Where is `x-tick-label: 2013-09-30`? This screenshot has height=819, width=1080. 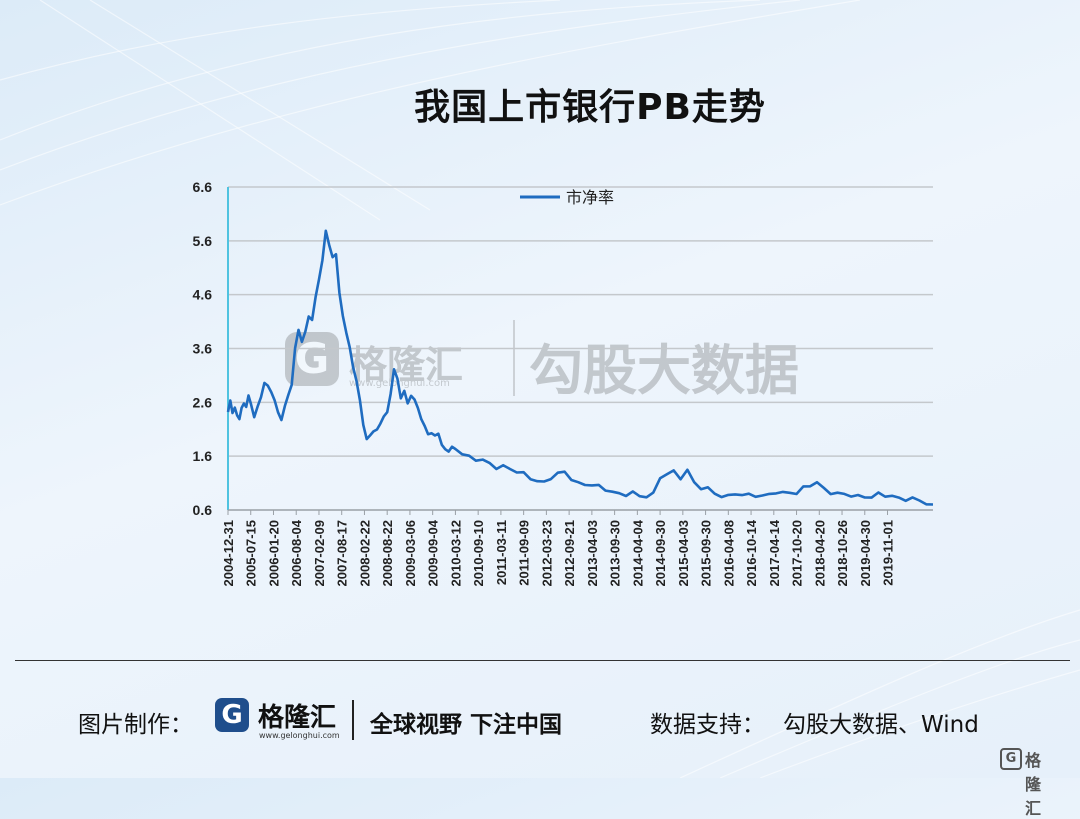 x-tick-label: 2013-09-30 is located at coordinates (615, 553).